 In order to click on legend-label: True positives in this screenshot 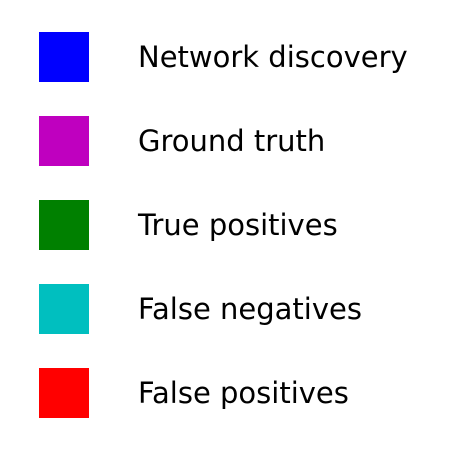, I will do `click(238, 225)`.